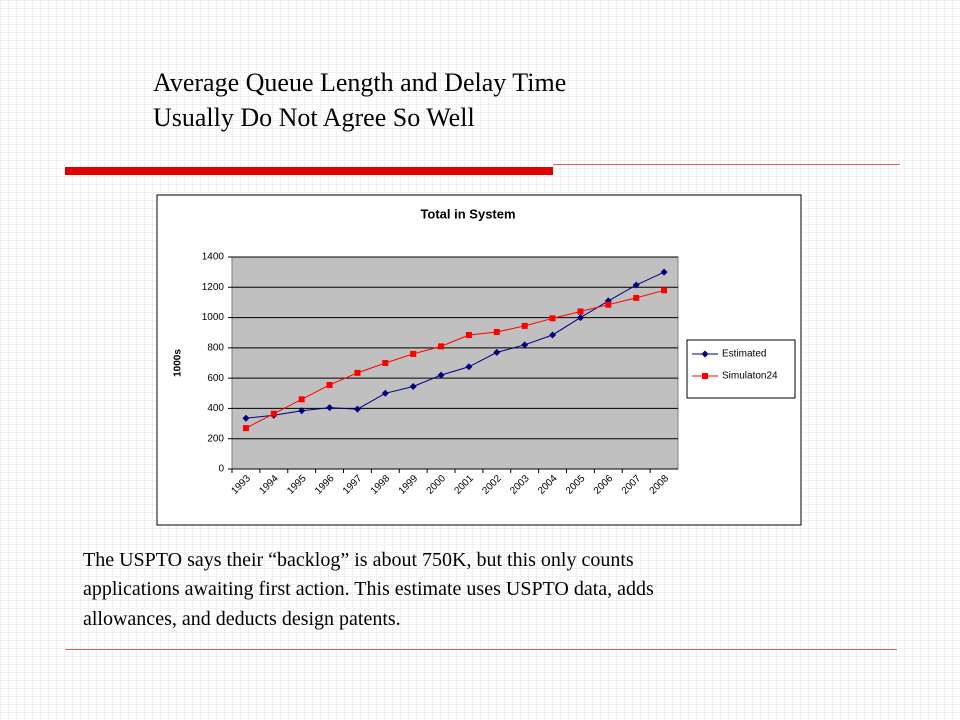 The image size is (960, 720). What do you see at coordinates (215, 347) in the screenshot?
I see `y-tick-label: 800` at bounding box center [215, 347].